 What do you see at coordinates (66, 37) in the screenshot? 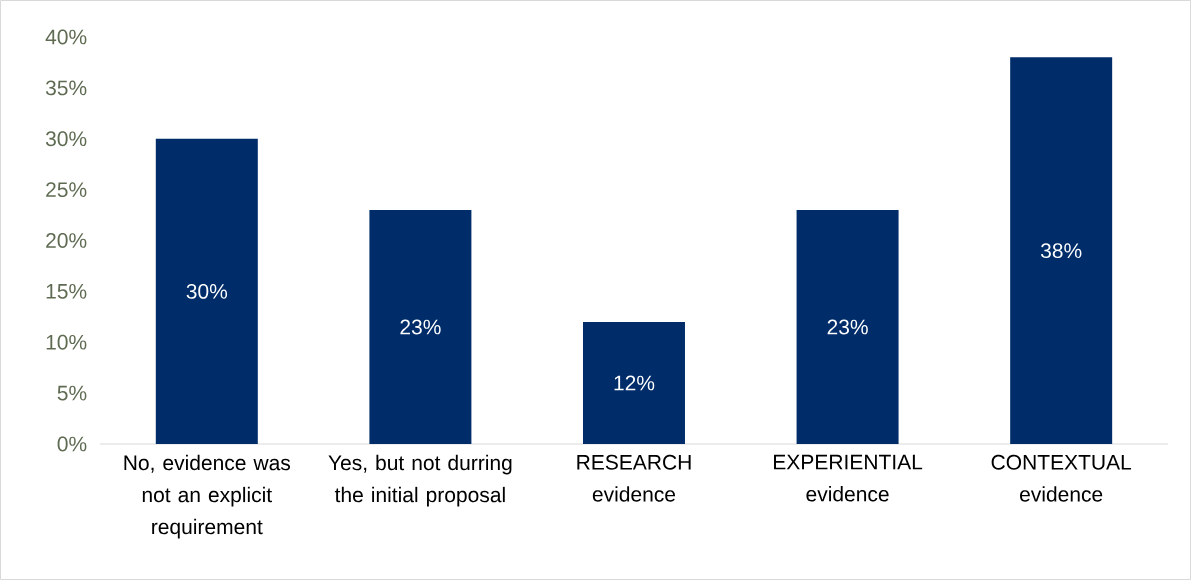
I see `y-tick-label: 40%` at bounding box center [66, 37].